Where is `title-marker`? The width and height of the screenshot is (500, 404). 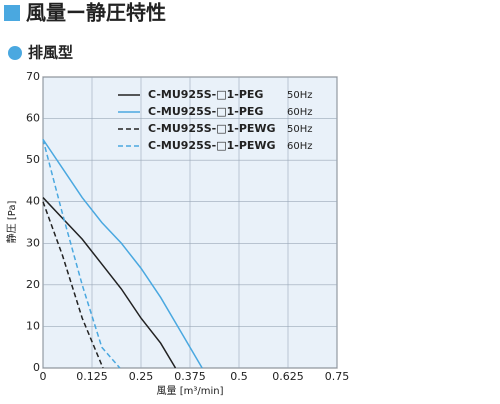 title-marker is located at coordinates (12, 13).